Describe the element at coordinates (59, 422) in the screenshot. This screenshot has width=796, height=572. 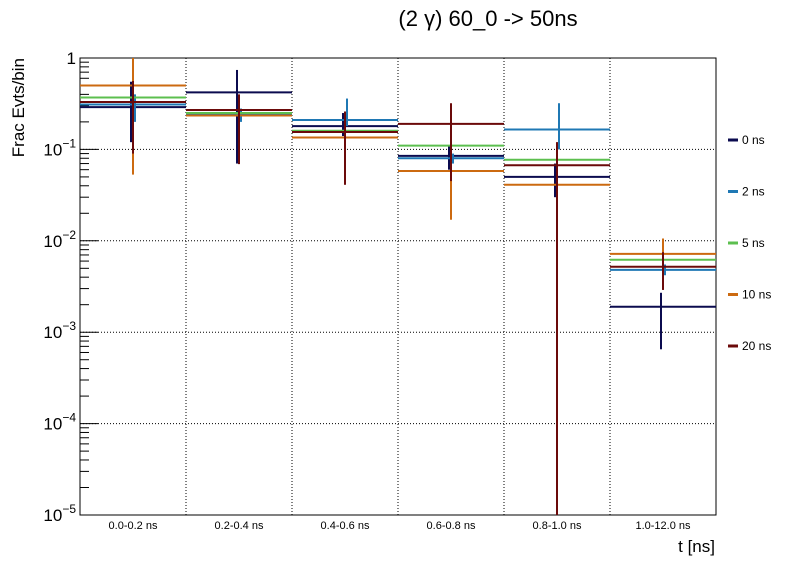
I see `y-tick-label: 10⁻⁴` at that location.